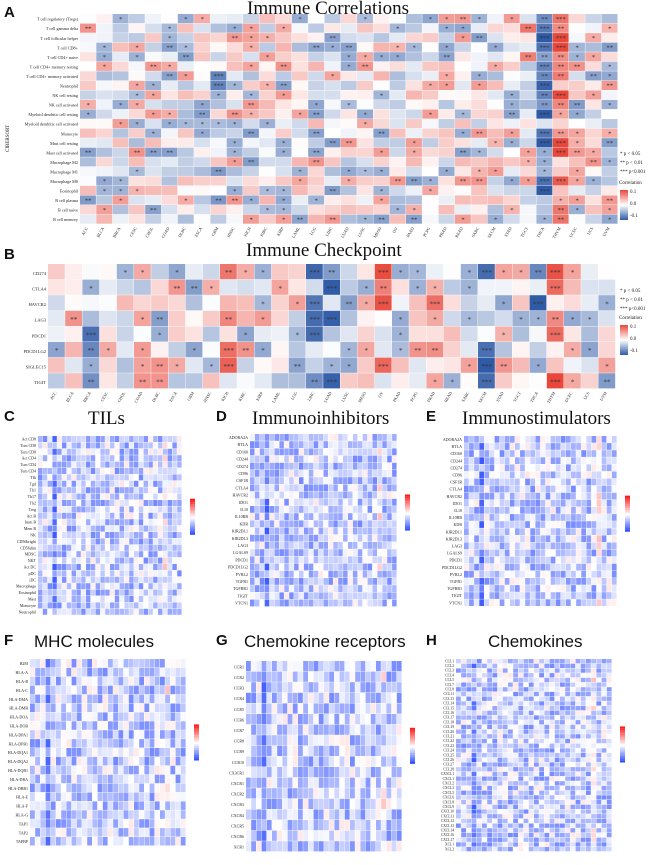 This screenshot has width=652, height=865. I want to click on svg-a-col-label: CHOL, so click(149, 232).